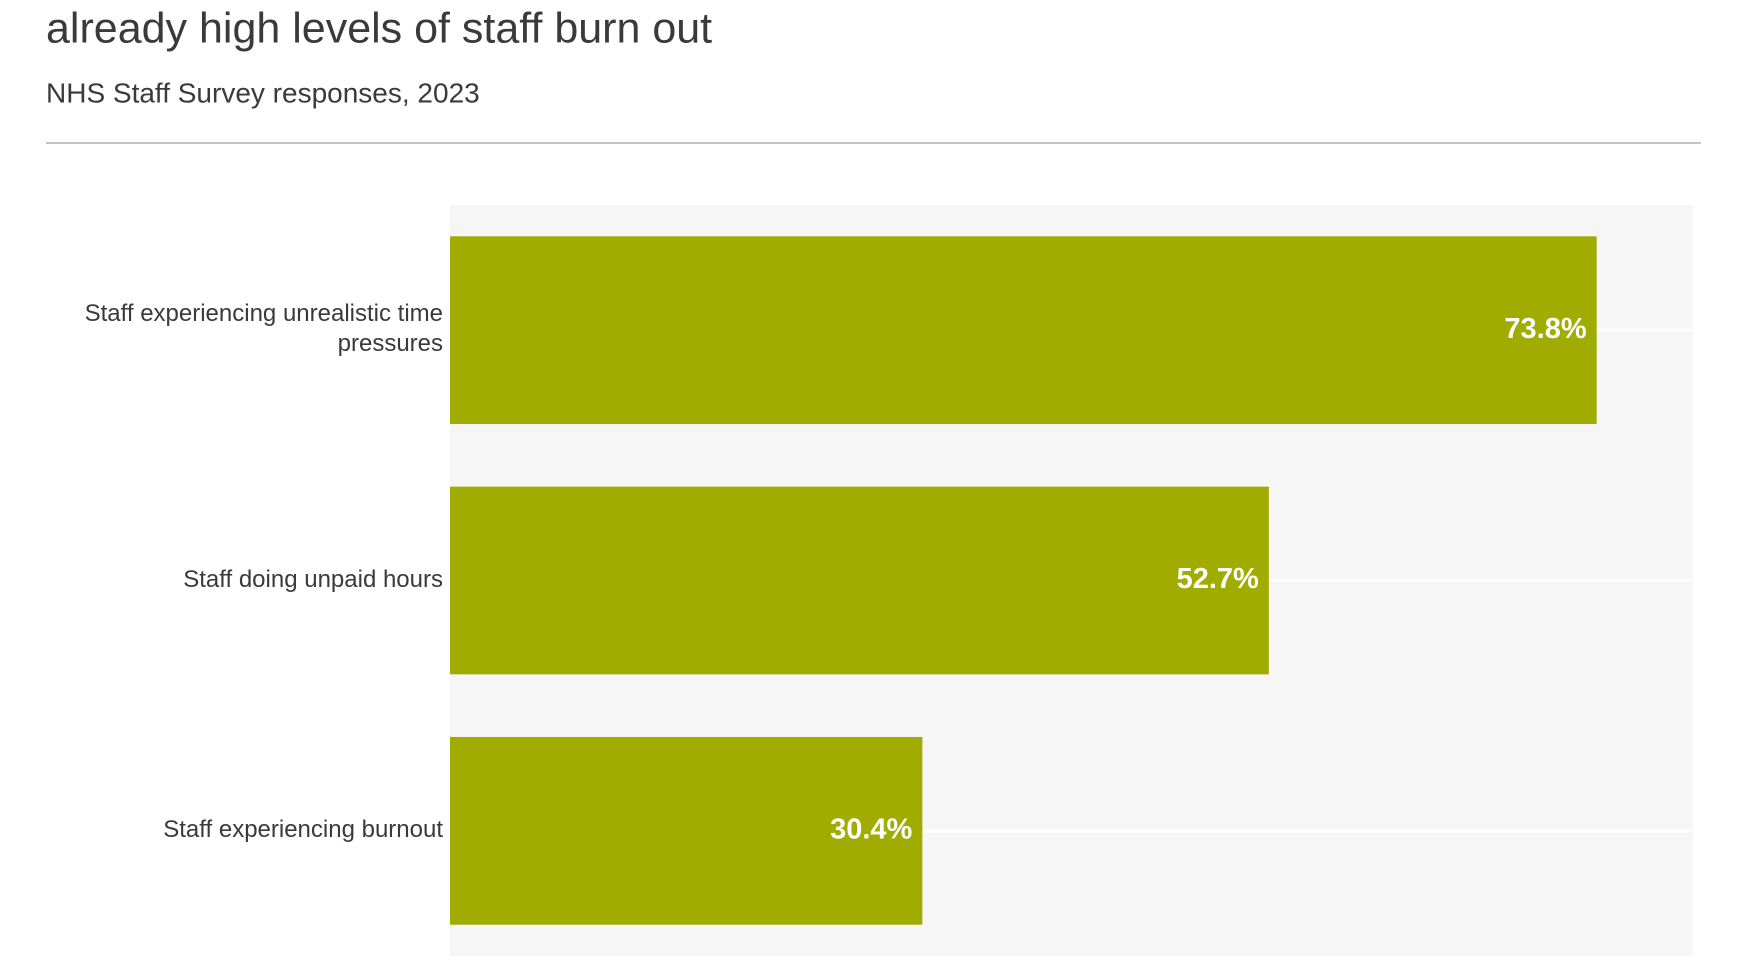  What do you see at coordinates (1545, 329) in the screenshot?
I see `value-label: 73.8%` at bounding box center [1545, 329].